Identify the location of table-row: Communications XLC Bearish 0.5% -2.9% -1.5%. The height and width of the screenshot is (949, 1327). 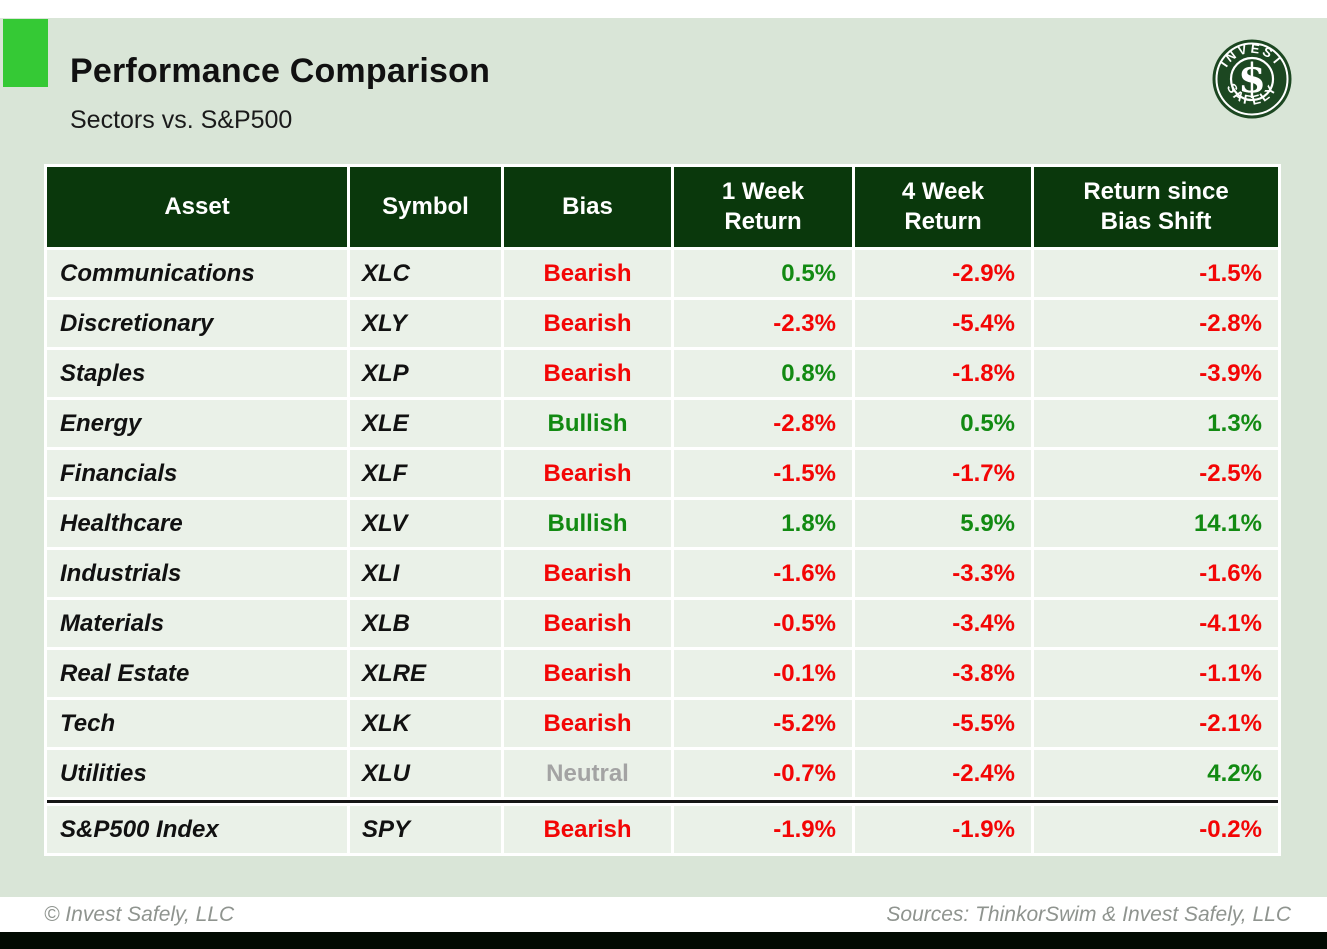
(662, 273).